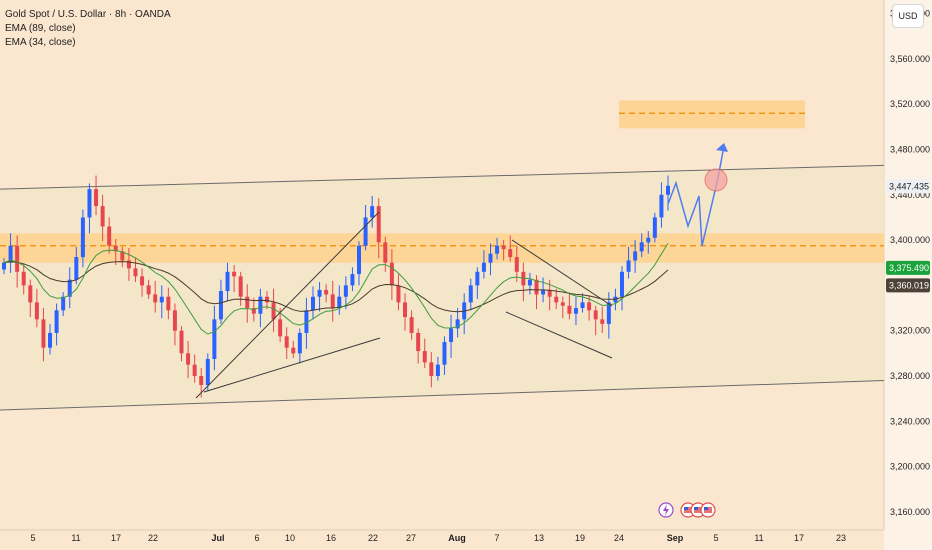 The width and height of the screenshot is (932, 550). What do you see at coordinates (722, 147) in the screenshot?
I see `projection-arrowhead` at bounding box center [722, 147].